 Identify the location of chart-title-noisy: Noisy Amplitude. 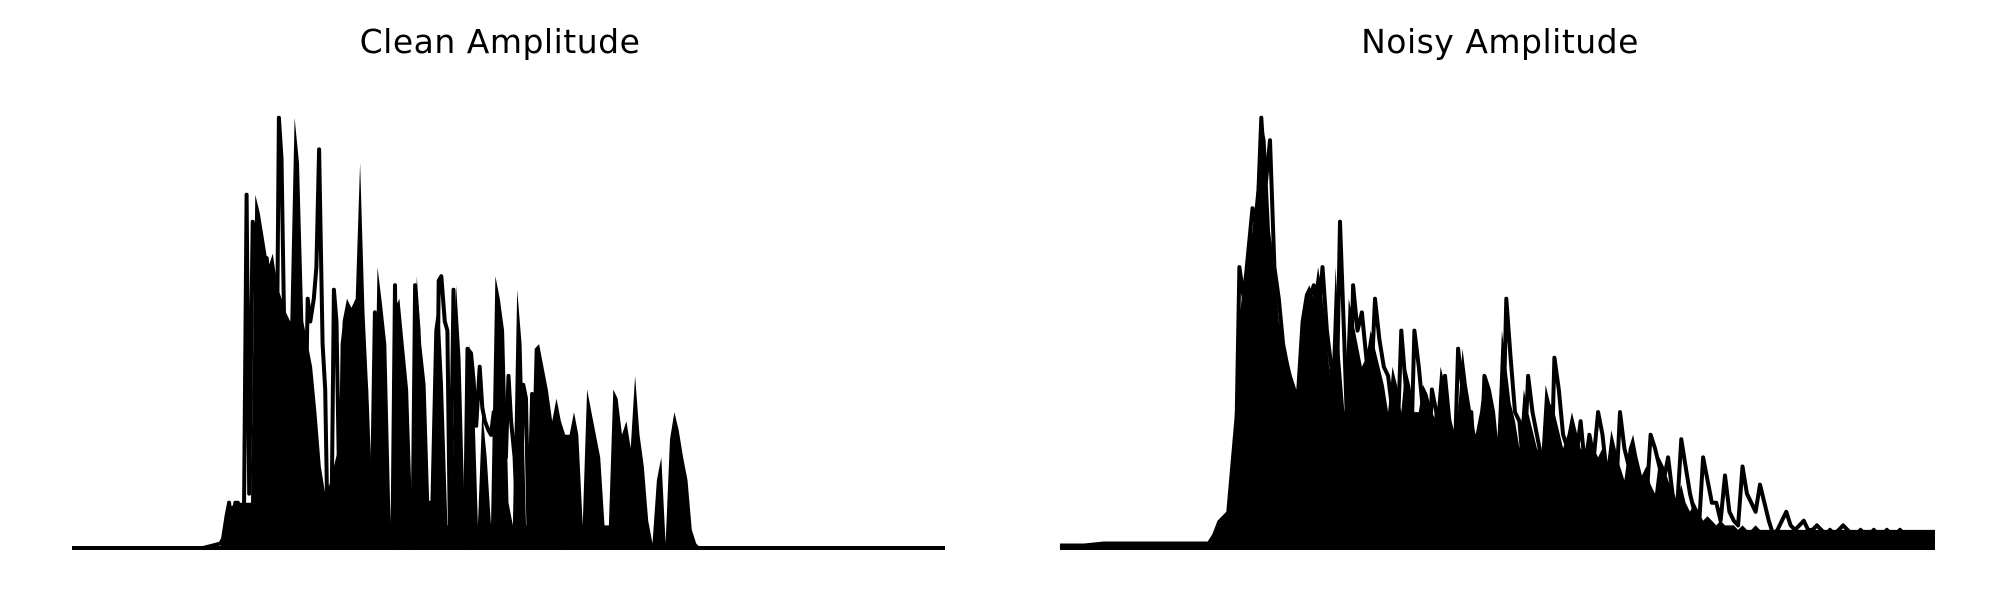
(1500, 41).